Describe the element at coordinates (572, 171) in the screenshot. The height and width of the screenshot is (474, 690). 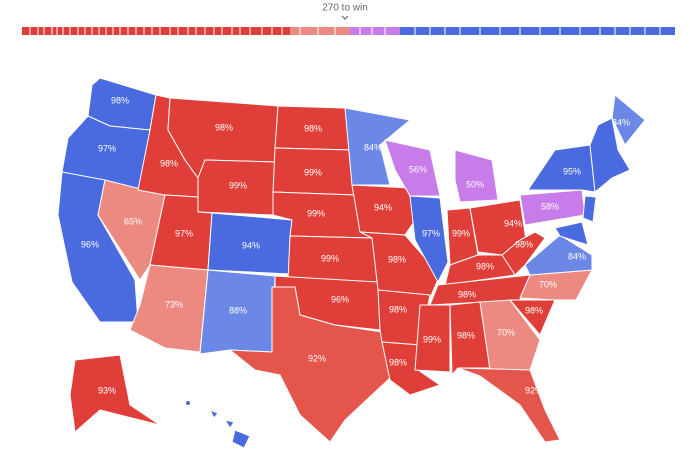
I see `state-label: 95%` at that location.